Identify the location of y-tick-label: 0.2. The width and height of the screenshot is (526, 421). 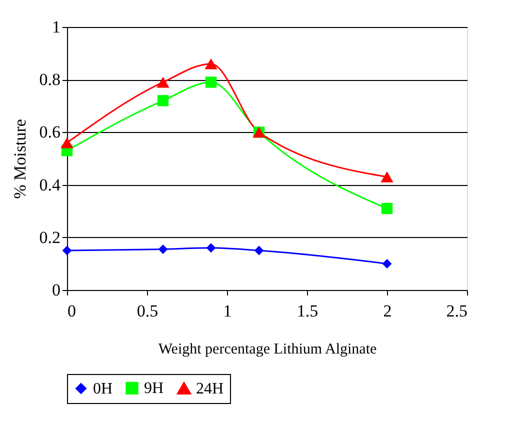
(49, 237).